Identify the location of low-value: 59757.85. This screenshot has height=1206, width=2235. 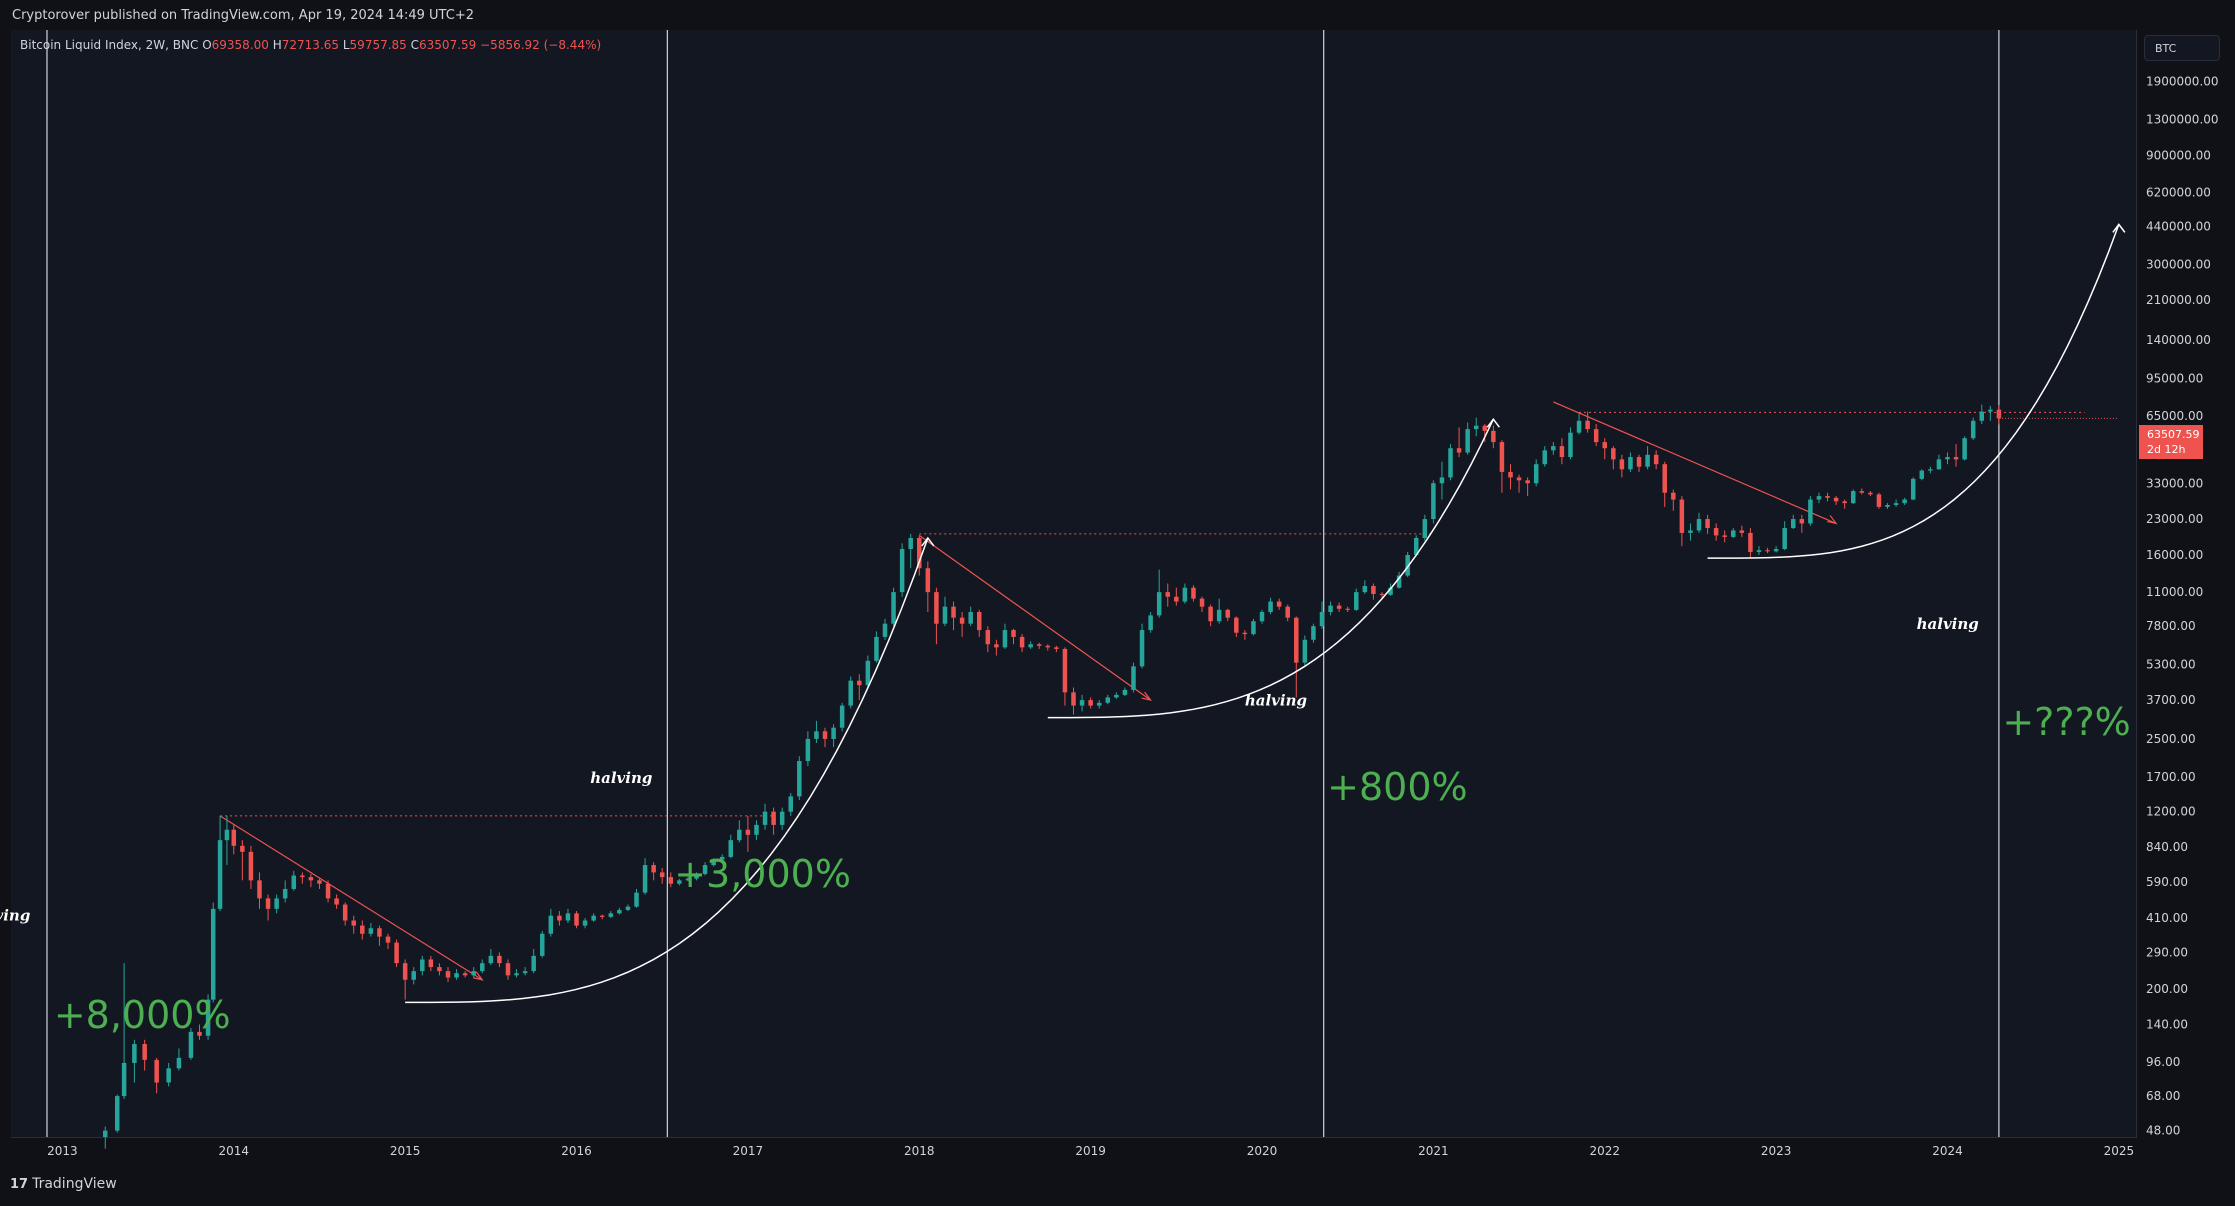
(378, 45).